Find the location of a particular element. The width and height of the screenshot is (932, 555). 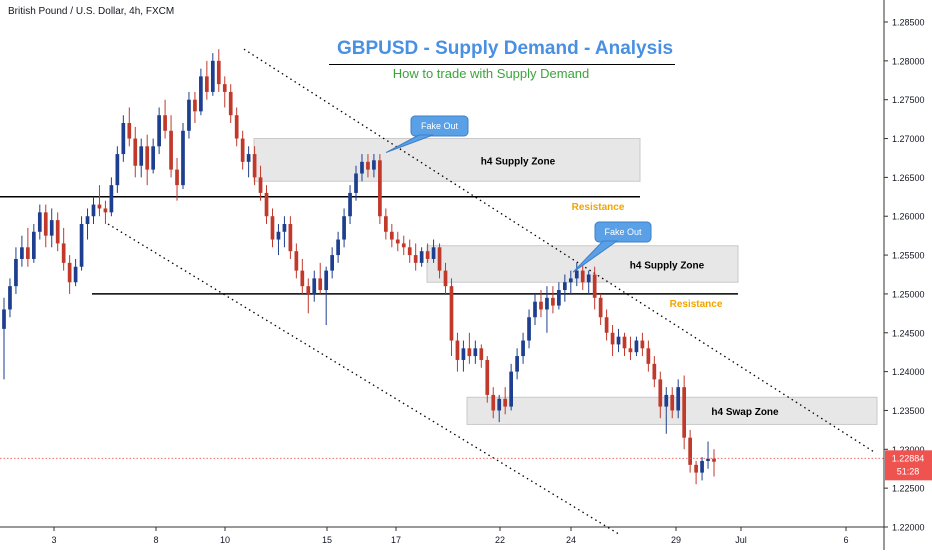

time-tick-label: 6 is located at coordinates (845, 540).